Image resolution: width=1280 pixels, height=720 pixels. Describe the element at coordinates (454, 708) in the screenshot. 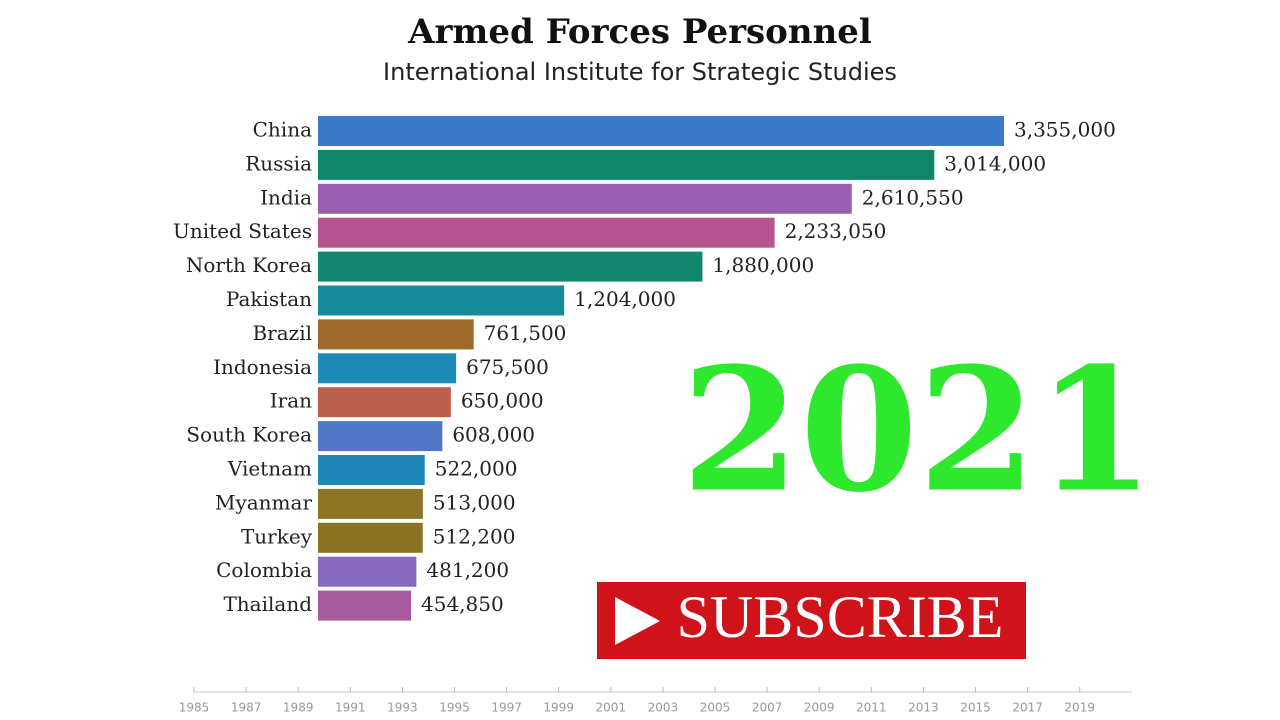

I see `timeline-label: 1995` at that location.